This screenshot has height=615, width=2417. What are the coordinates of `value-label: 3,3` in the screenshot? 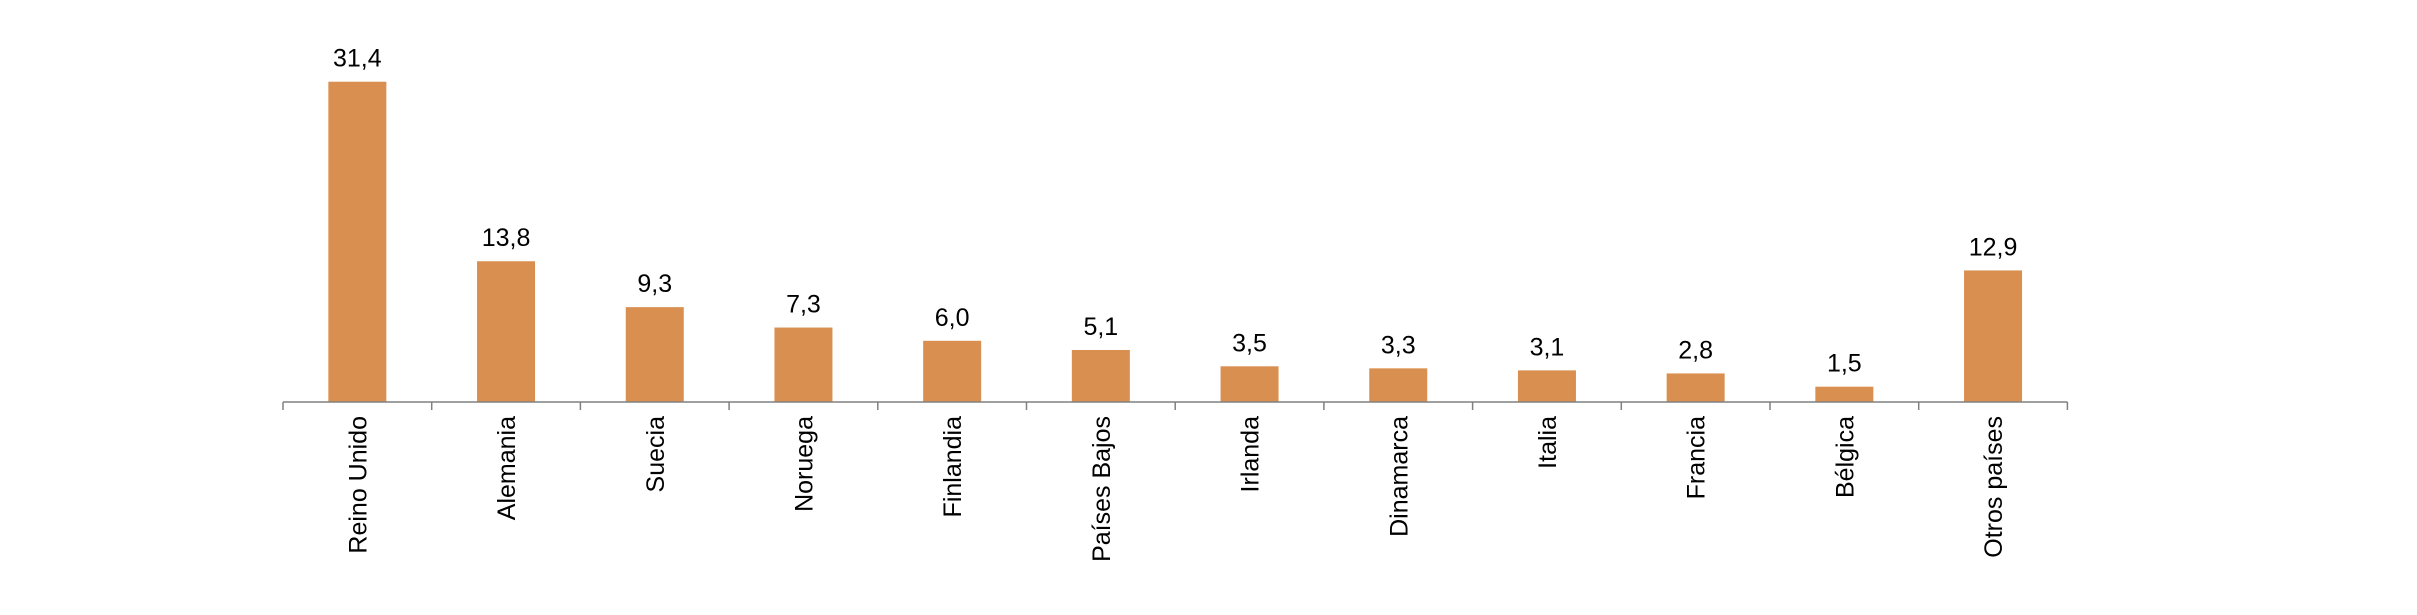 It's located at (1398, 345).